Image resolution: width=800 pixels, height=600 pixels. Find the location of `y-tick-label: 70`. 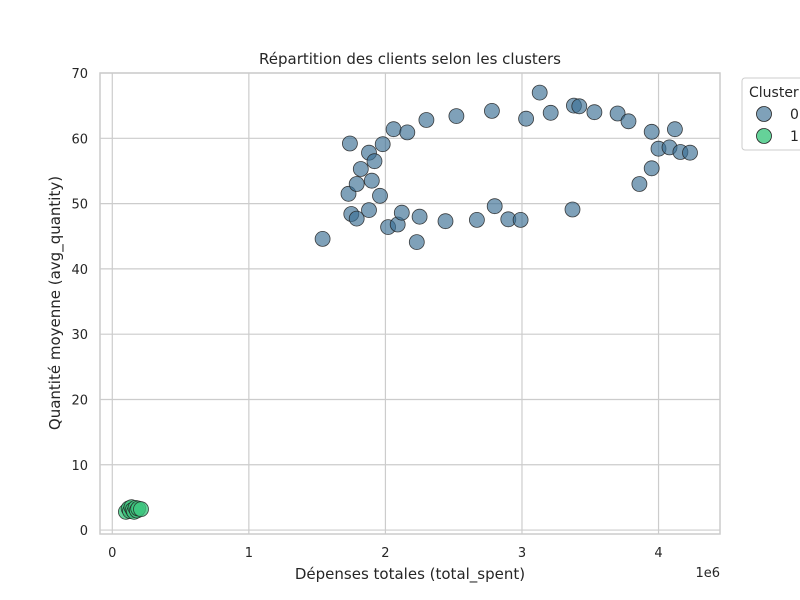

y-tick-label: 70 is located at coordinates (79, 74).